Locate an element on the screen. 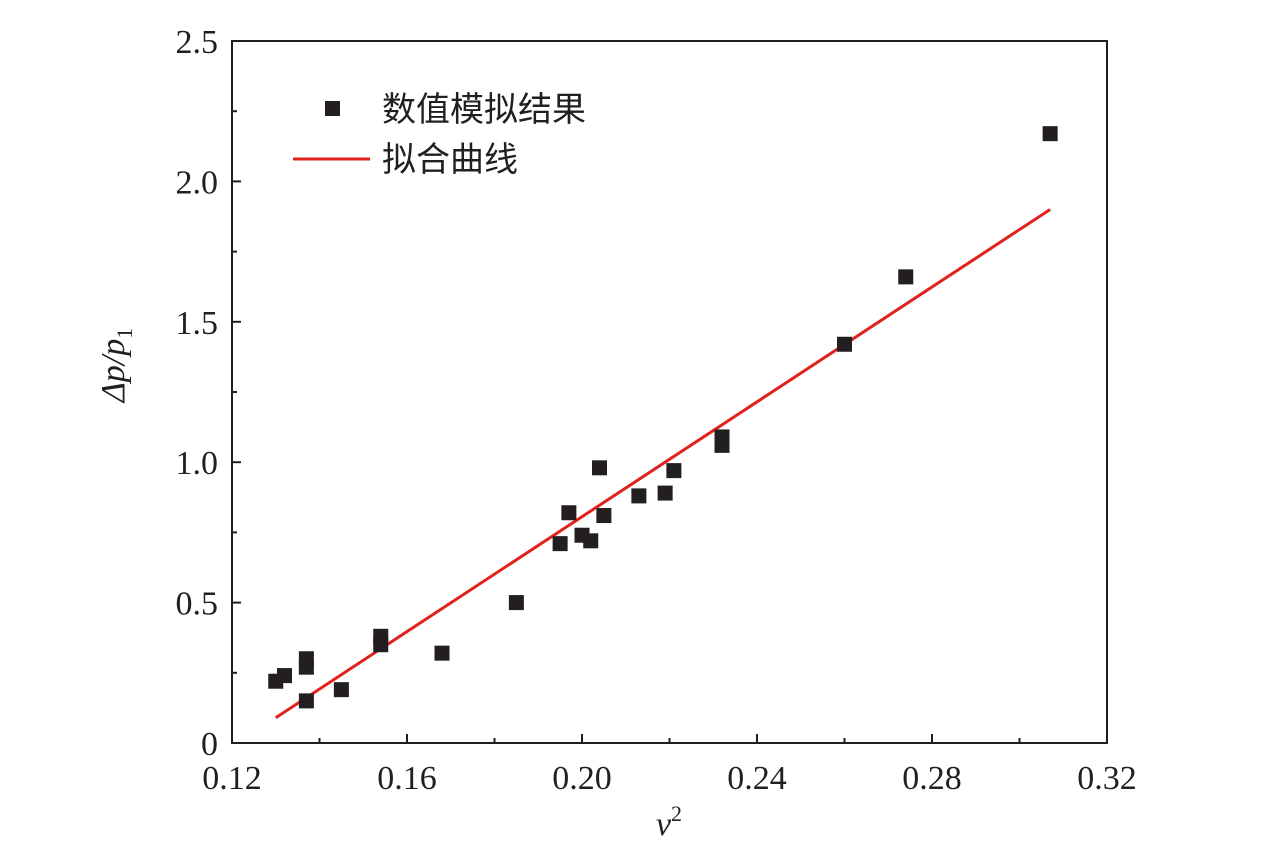  x-axis-title: v2 is located at coordinates (669, 822).